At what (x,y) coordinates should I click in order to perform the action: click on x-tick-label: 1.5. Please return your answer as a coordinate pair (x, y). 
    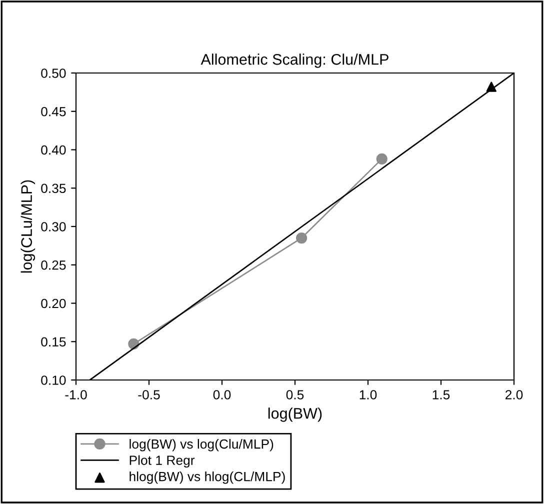
    Looking at the image, I should click on (441, 395).